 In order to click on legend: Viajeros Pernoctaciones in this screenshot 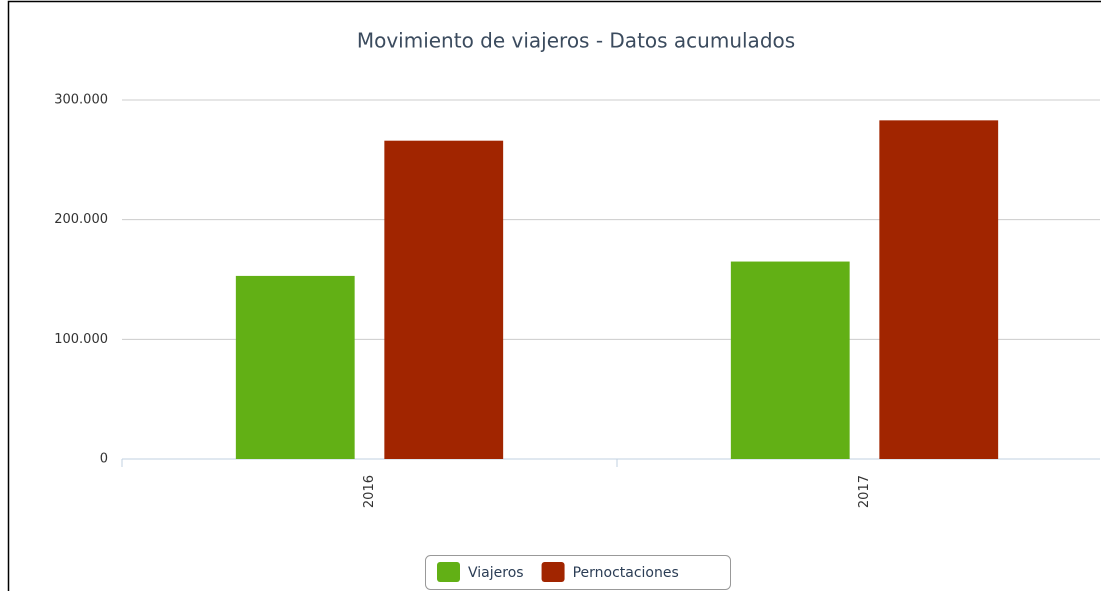, I will do `click(578, 572)`.